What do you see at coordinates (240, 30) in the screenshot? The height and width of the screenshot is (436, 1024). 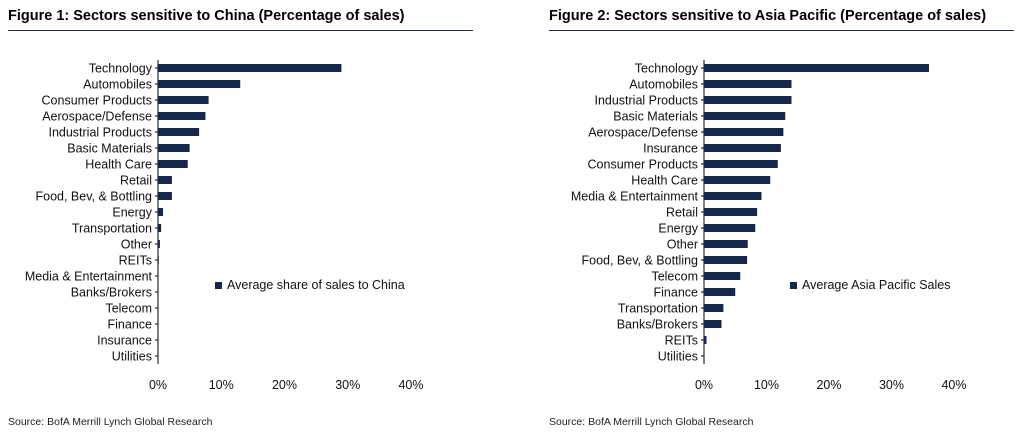 I see `figure-1-title-rule` at bounding box center [240, 30].